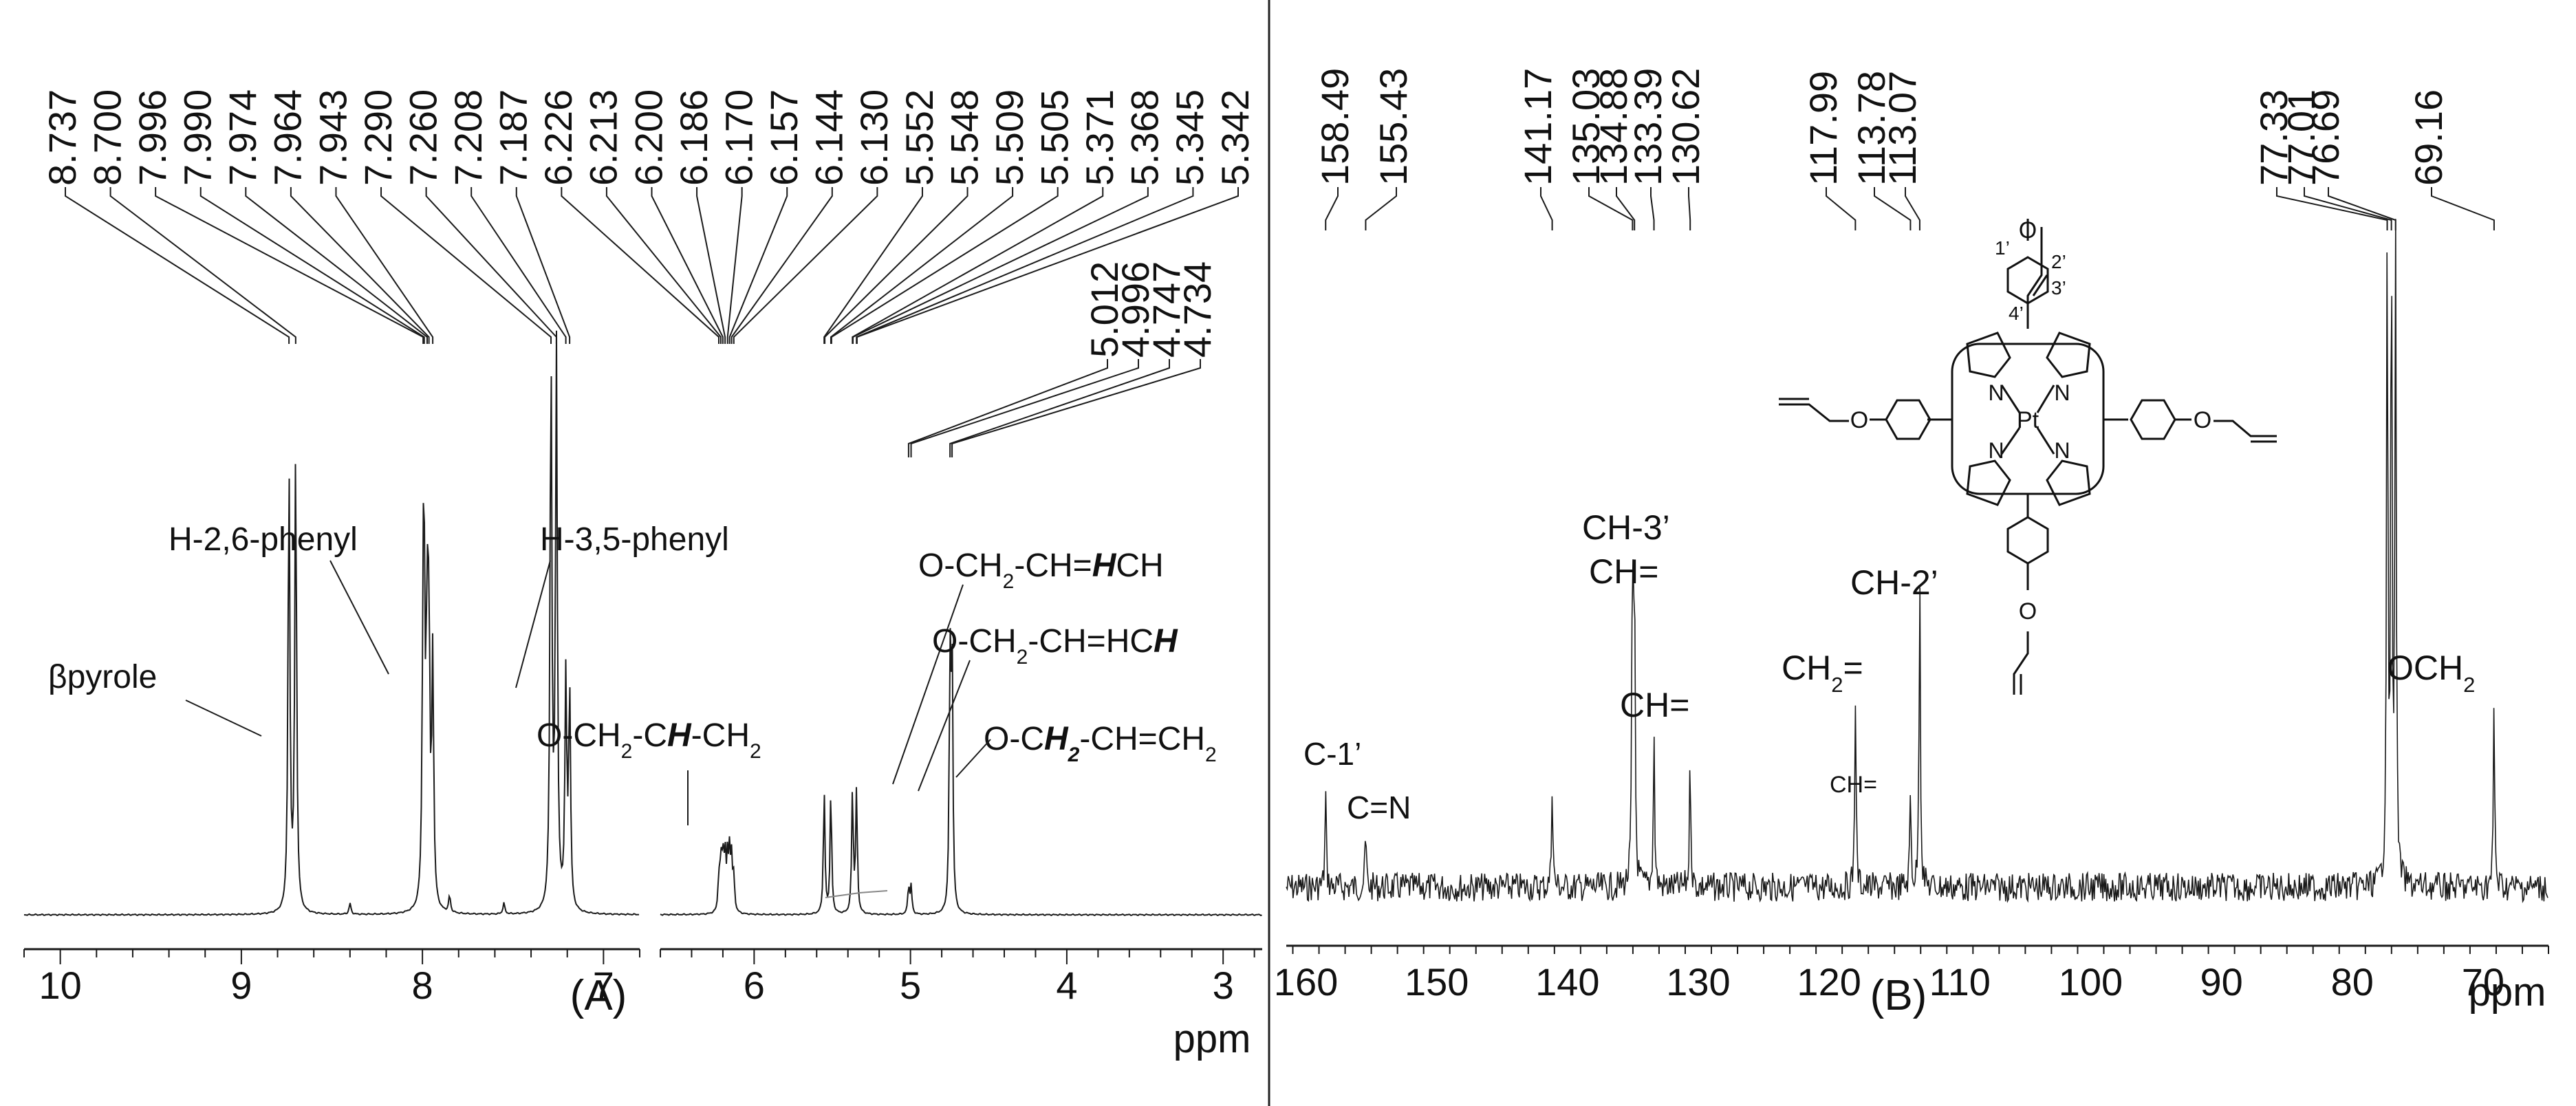  What do you see at coordinates (649, 740) in the screenshot?
I see `panel-a-annotation-och2-chh-ch2: O-CH2-CH-CH2` at bounding box center [649, 740].